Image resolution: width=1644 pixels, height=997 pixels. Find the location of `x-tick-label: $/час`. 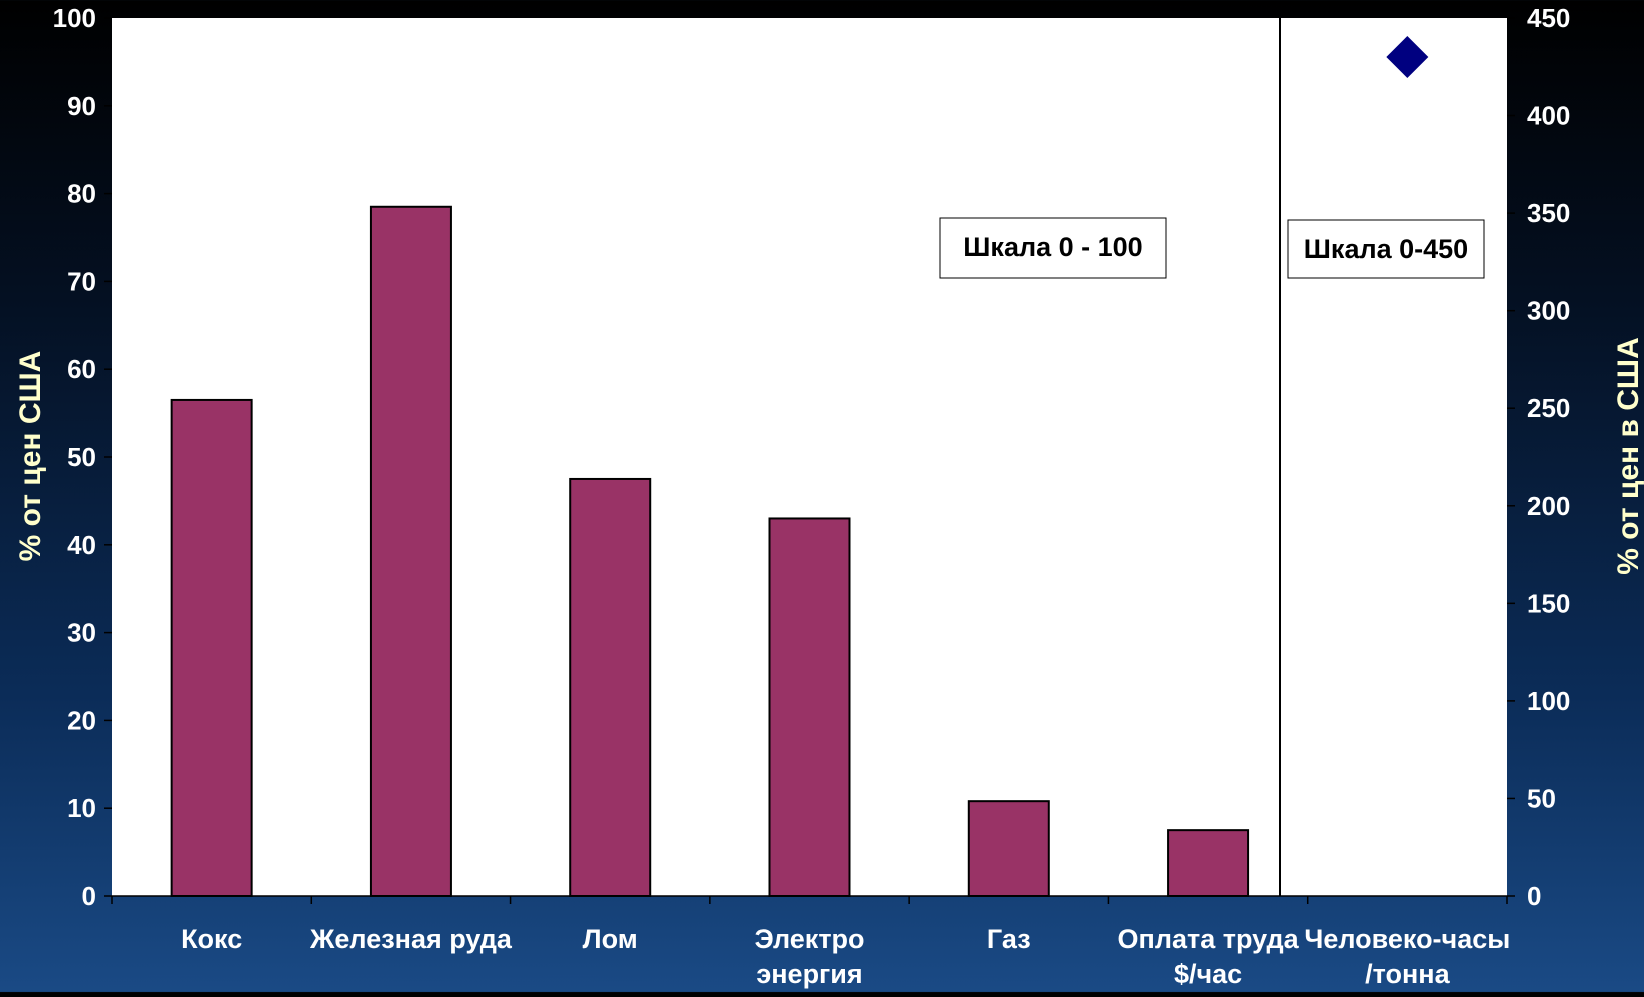

x-tick-label: $/час is located at coordinates (1208, 974).